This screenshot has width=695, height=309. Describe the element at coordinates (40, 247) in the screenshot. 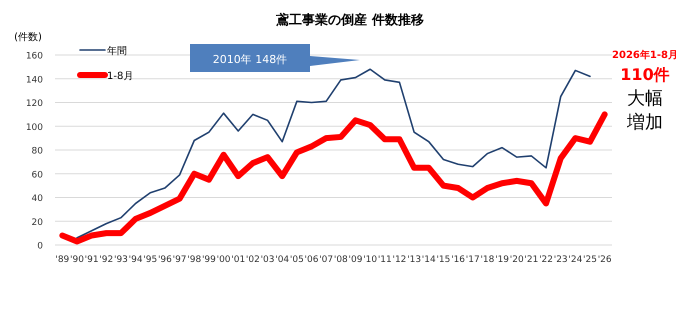

I see `y-tick-label: 0` at that location.